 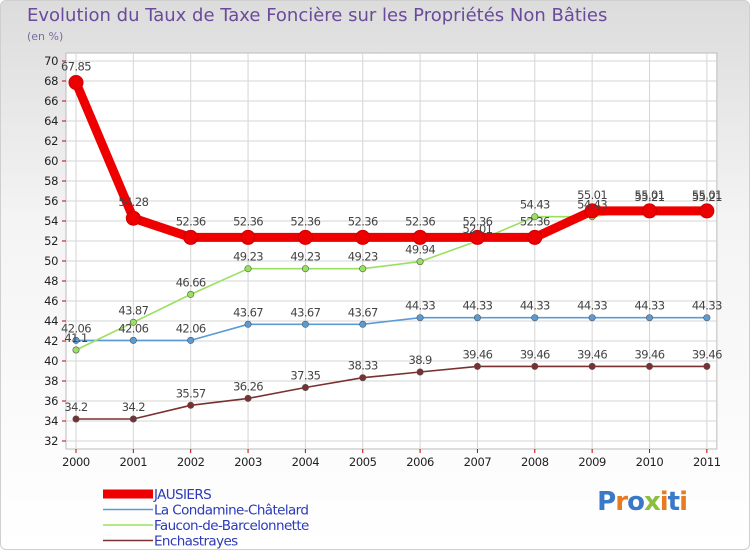 What do you see at coordinates (51, 101) in the screenshot?
I see `y-tick-label: 66` at bounding box center [51, 101].